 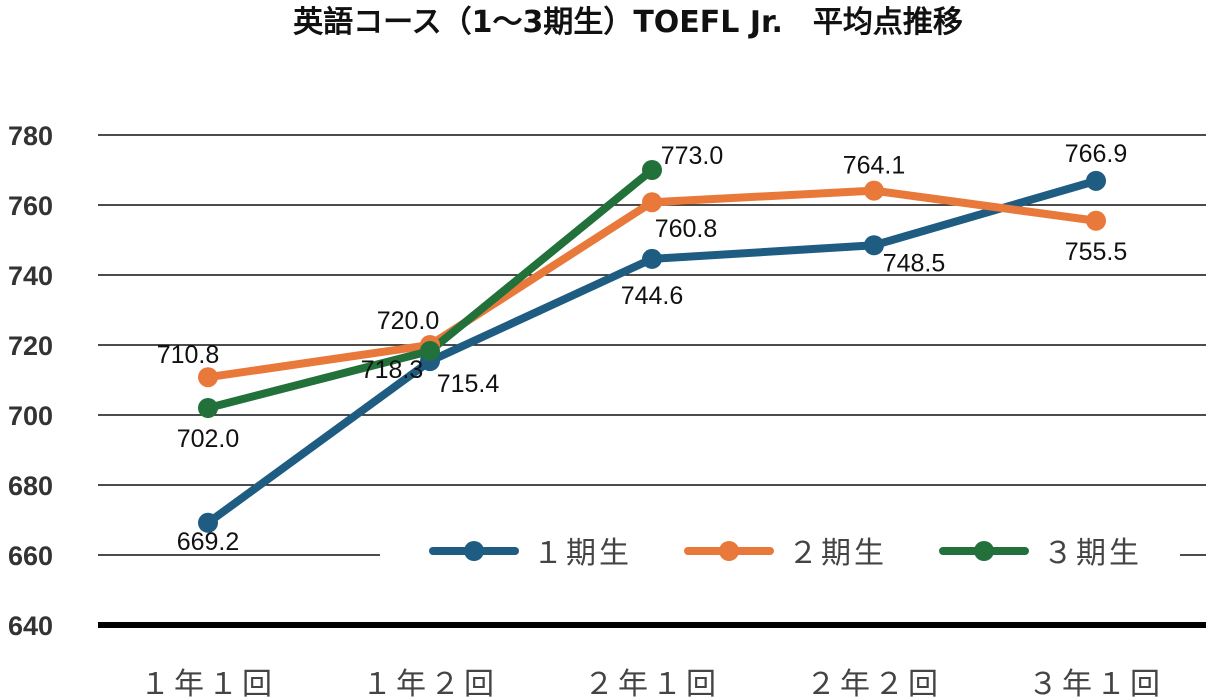 What do you see at coordinates (30, 486) in the screenshot?
I see `y-tick-label: 680` at bounding box center [30, 486].